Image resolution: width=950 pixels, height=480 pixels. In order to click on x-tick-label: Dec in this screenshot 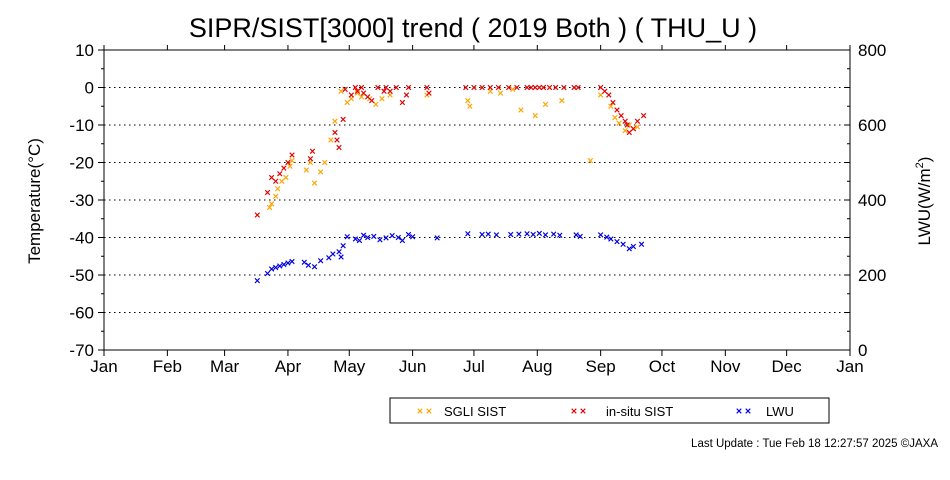, I will do `click(787, 366)`.